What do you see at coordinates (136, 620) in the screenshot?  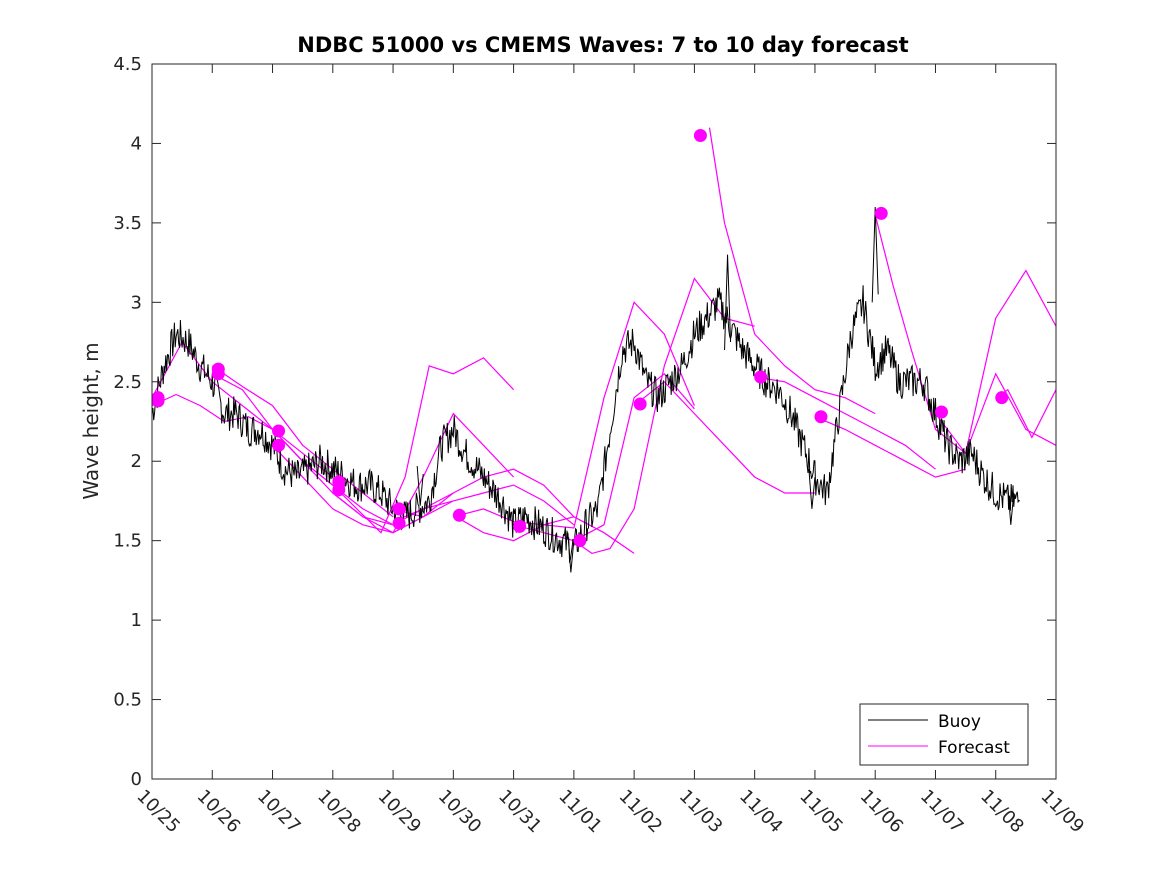 I see `y-tick-label: 1` at bounding box center [136, 620].